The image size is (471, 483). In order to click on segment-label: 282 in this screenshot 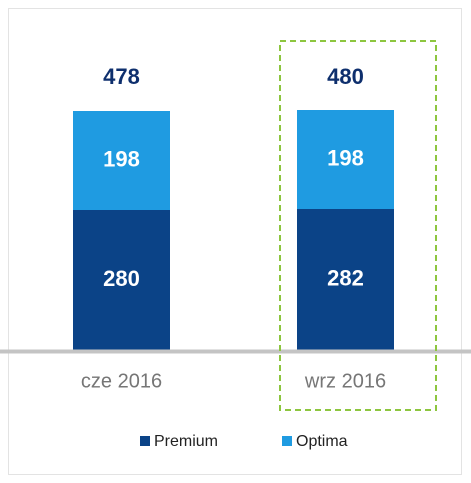, I will do `click(345, 277)`.